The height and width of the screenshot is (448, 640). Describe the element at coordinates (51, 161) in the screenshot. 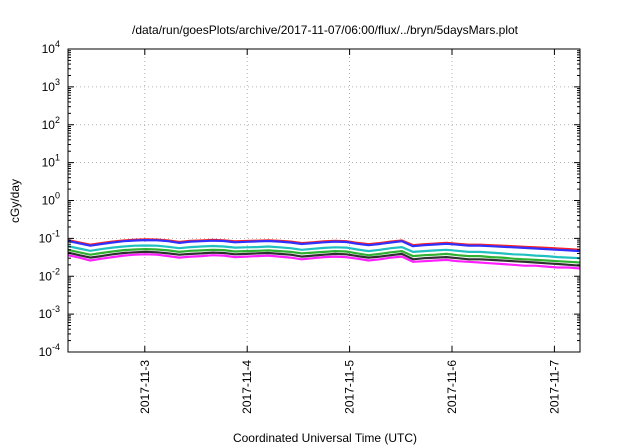

I see `y-tick-label: 10¹` at that location.